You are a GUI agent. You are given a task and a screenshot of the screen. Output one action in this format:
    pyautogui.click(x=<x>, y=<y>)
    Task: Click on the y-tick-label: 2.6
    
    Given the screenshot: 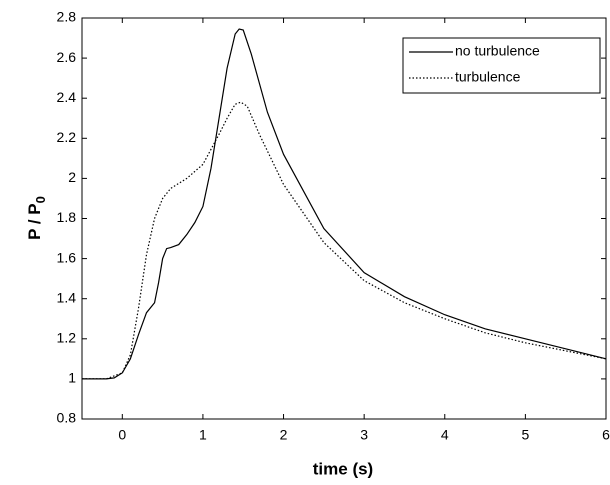 What is the action you would take?
    pyautogui.click(x=67, y=57)
    